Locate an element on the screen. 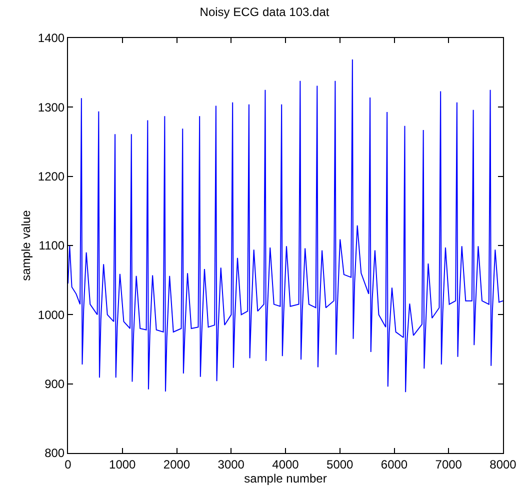 This screenshot has width=529, height=494. y-tick-label: 1300 is located at coordinates (51, 107).